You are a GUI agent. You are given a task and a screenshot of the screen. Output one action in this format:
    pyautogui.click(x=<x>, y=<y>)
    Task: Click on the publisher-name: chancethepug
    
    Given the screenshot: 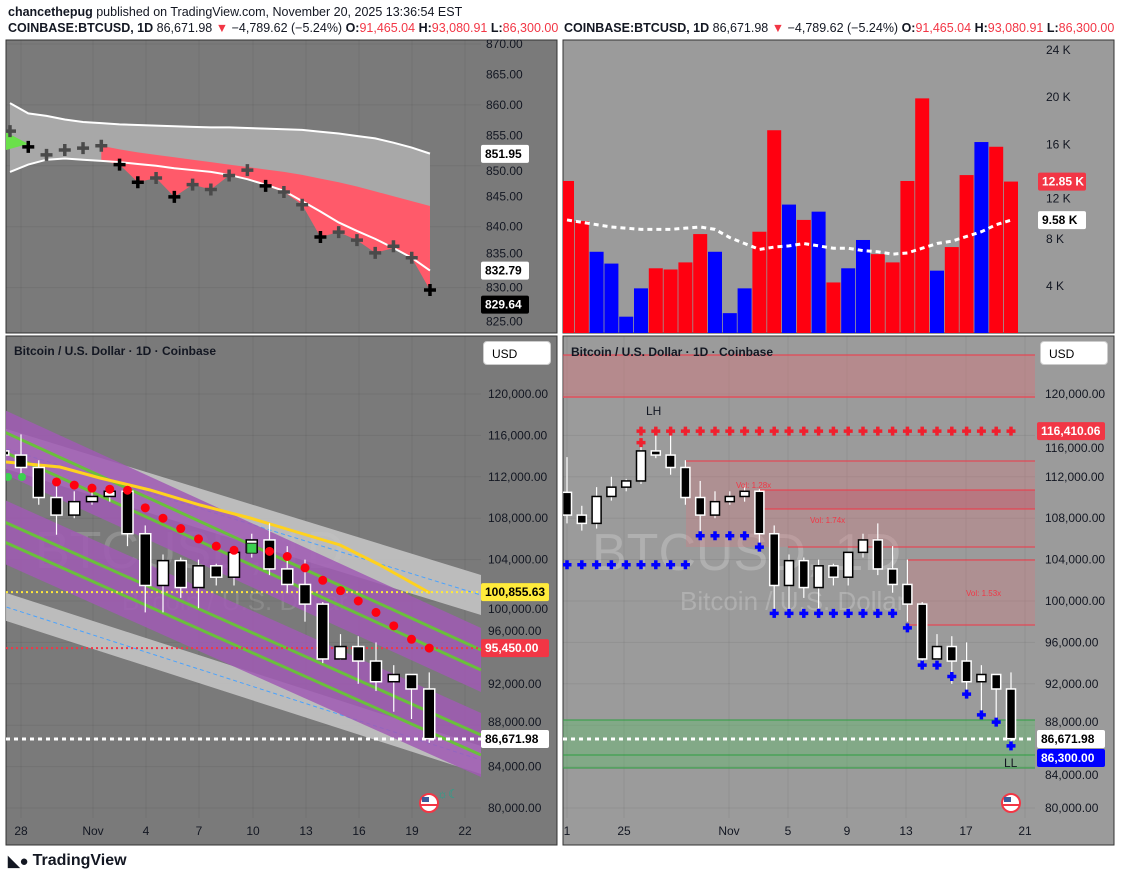 What is the action you would take?
    pyautogui.click(x=50, y=12)
    